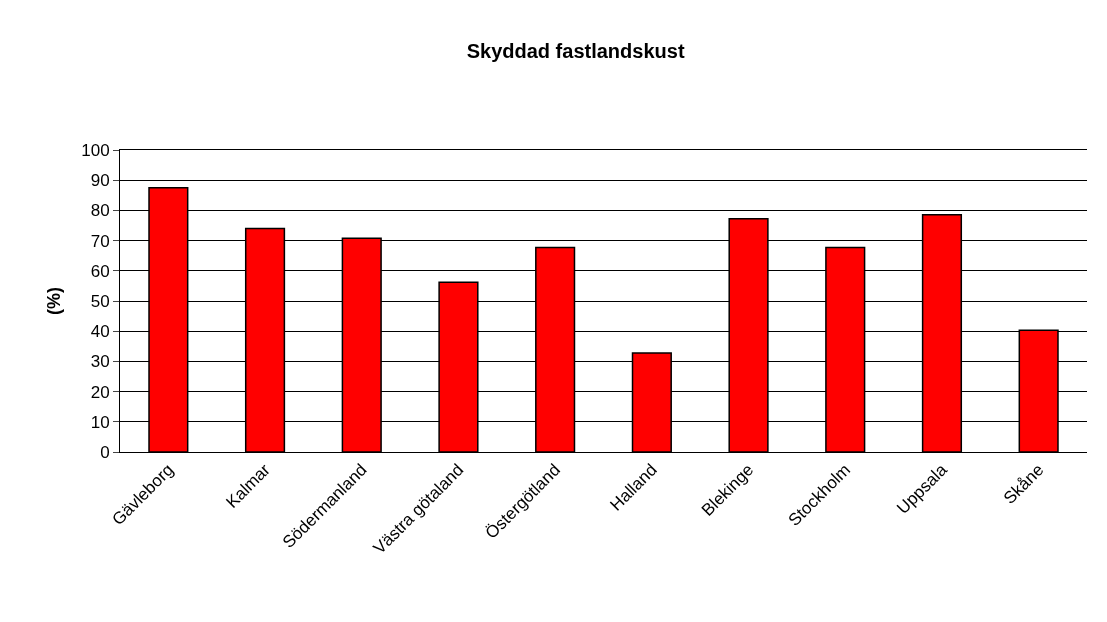  I want to click on y-tick-label: 50, so click(100, 301).